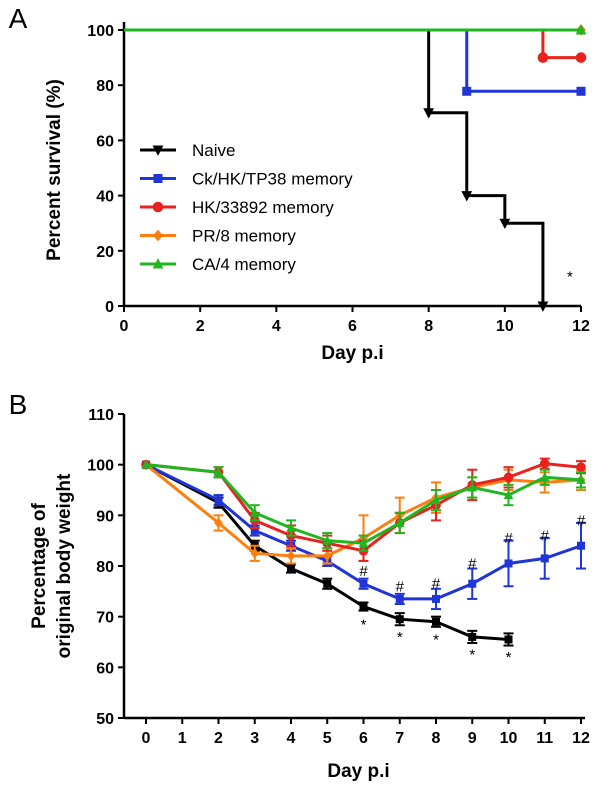  What do you see at coordinates (399, 738) in the screenshot?
I see `x-tick-label-b: 7` at bounding box center [399, 738].